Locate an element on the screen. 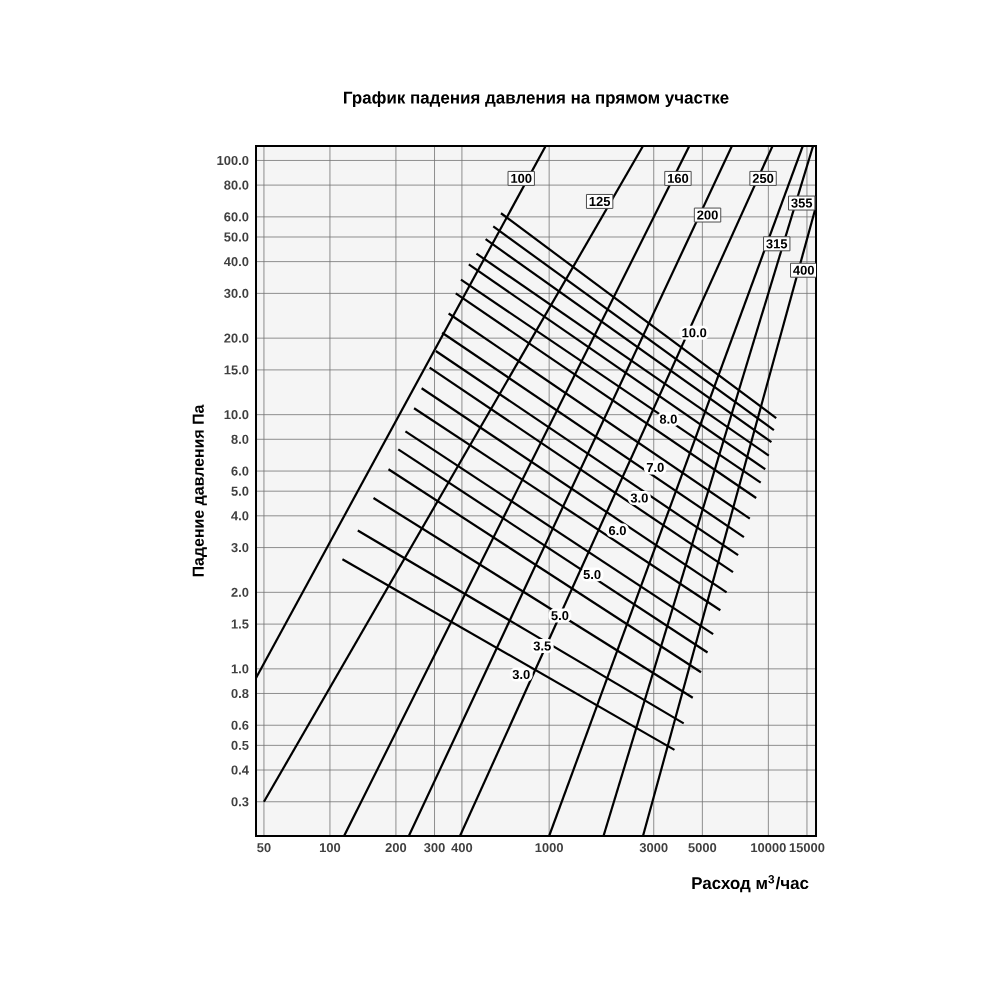 Image resolution: width=1000 pixels, height=1000 pixels. chart-title: График падения давления на прямом участке is located at coordinates (536, 99).